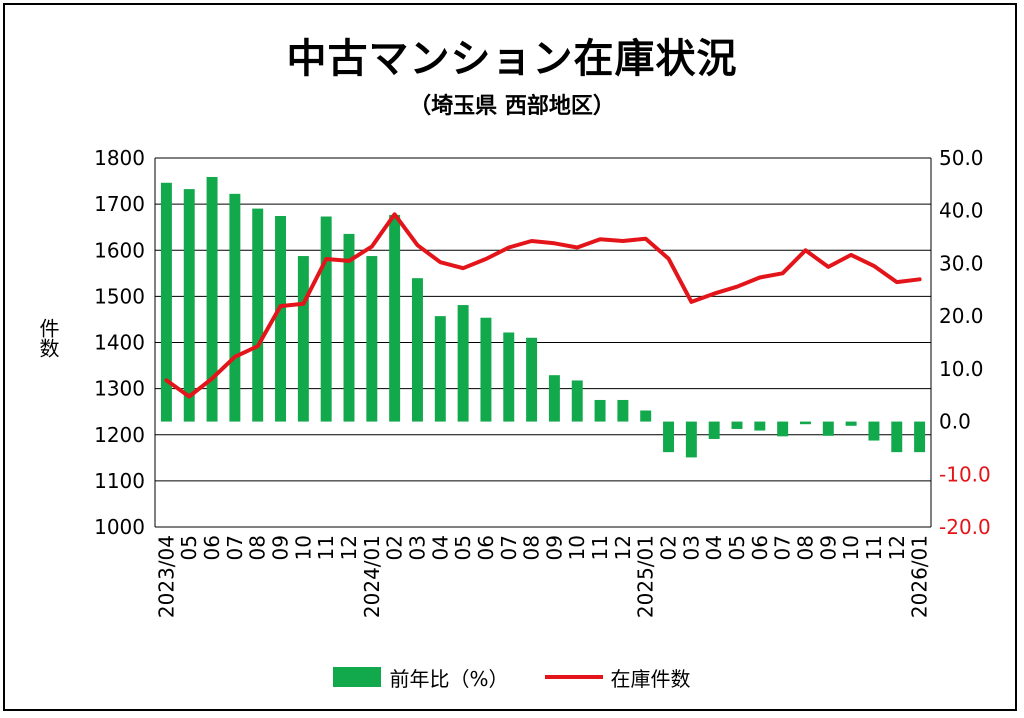 Image resolution: width=1024 pixels, height=718 pixels. Describe the element at coordinates (119, 296) in the screenshot. I see `left-tick-label: 1500` at that location.